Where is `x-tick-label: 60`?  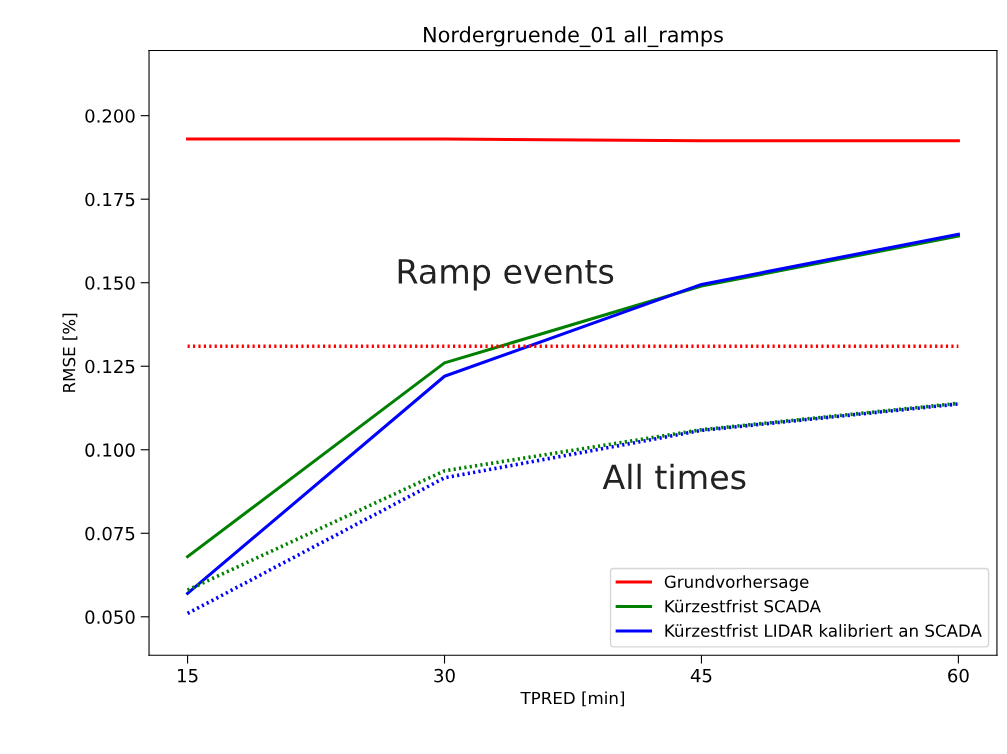 x-tick-label: 60 is located at coordinates (958, 675).